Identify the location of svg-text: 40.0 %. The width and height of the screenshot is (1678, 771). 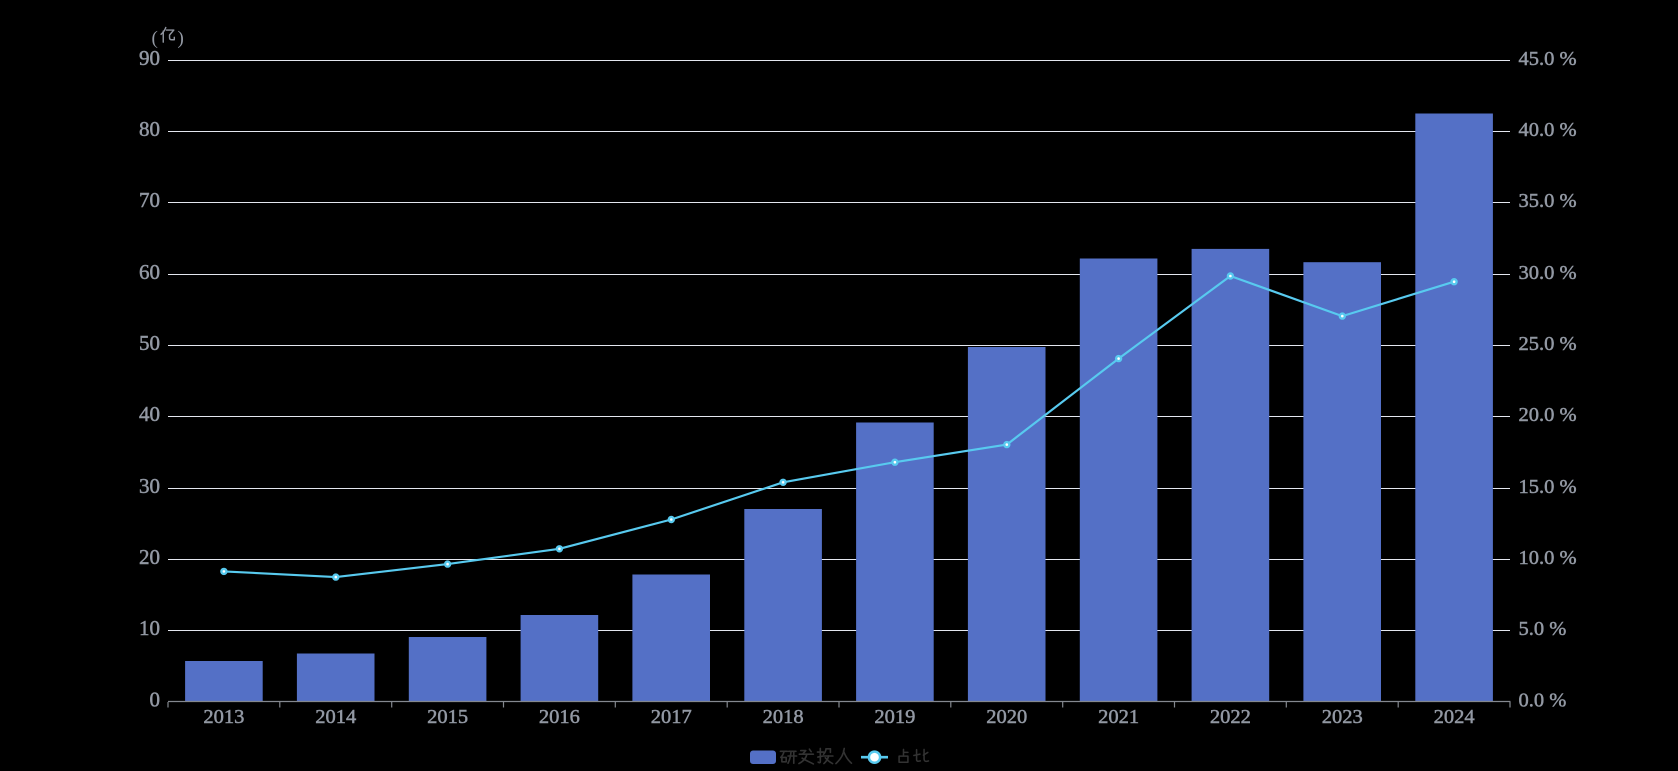
(1548, 130).